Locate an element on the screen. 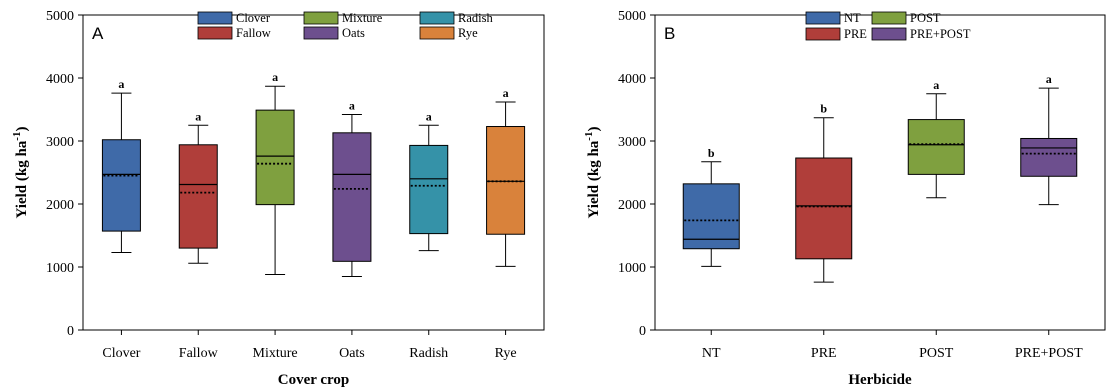 The width and height of the screenshot is (1115, 390). significance-letter-mixture: a is located at coordinates (275, 77).